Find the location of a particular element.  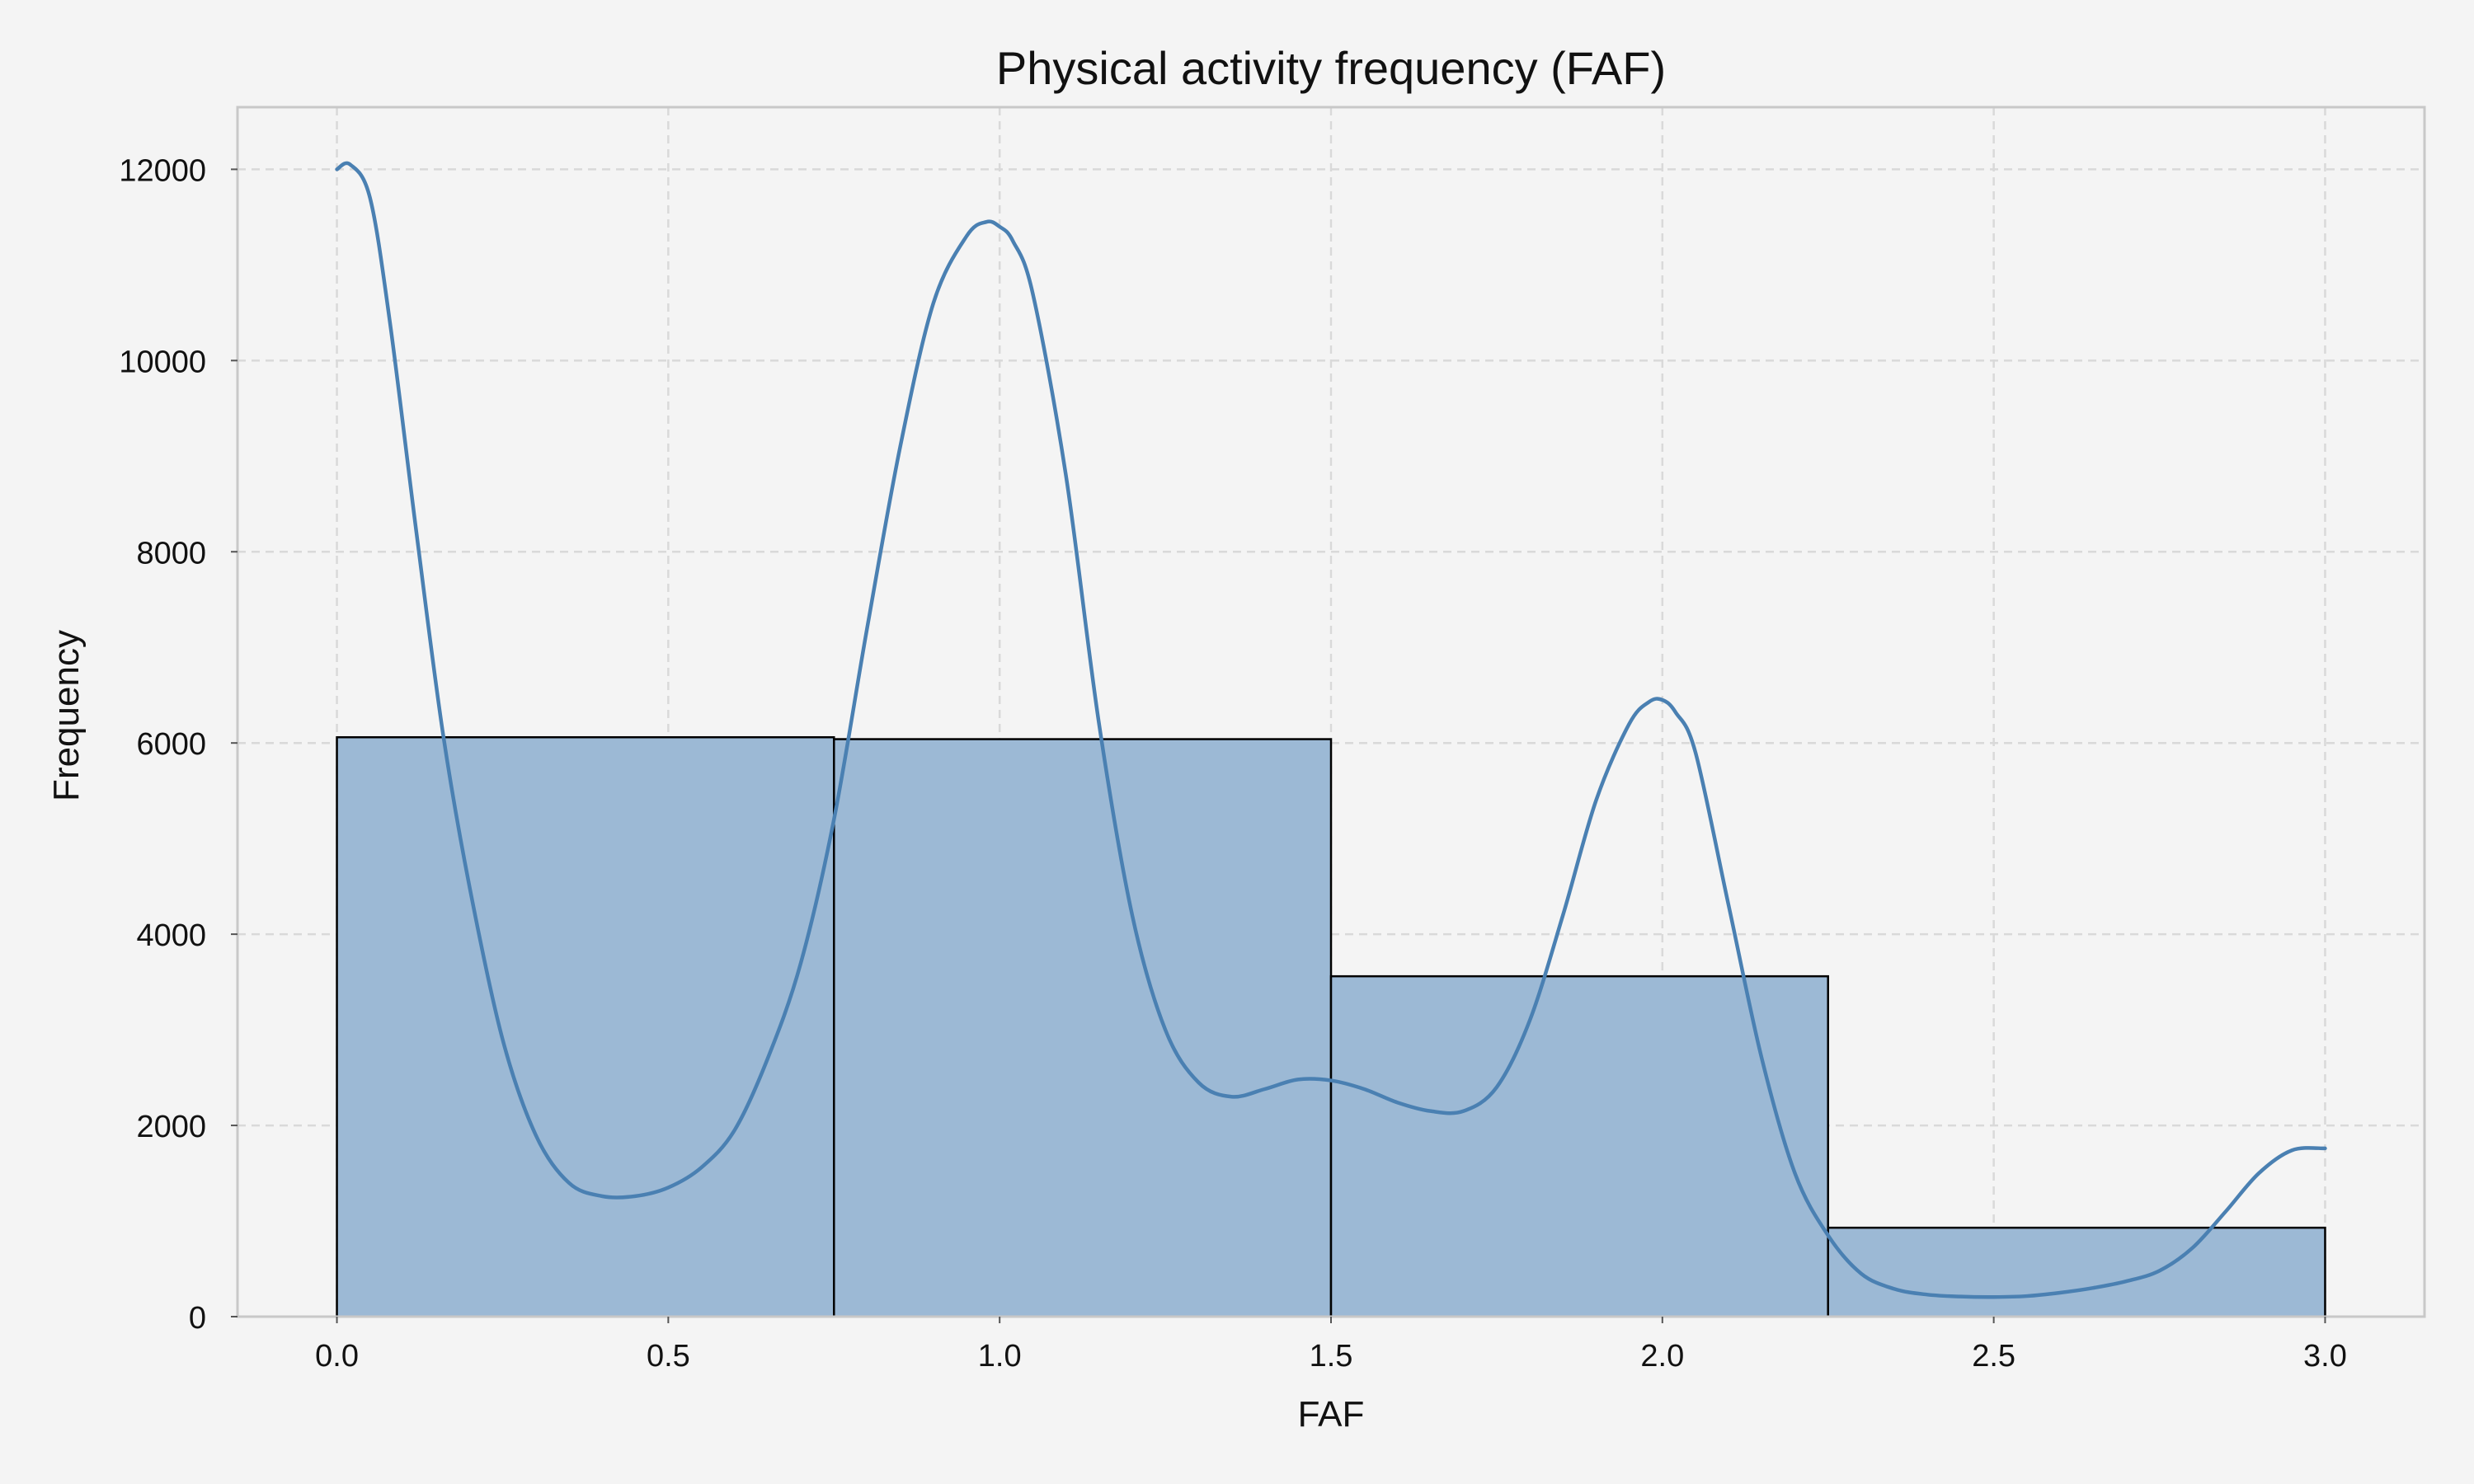

x-tick-label: 2.5 is located at coordinates (1993, 1356).